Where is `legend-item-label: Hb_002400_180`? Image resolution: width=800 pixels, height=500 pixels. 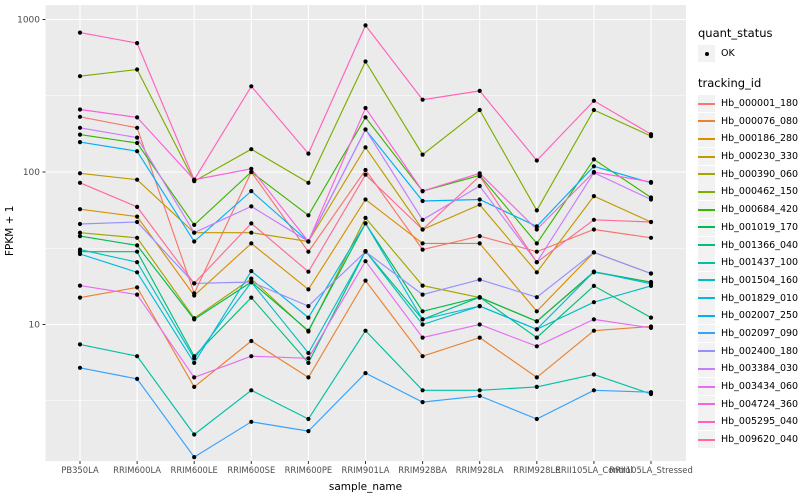 legend-item-label: Hb_002400_180 is located at coordinates (760, 351).